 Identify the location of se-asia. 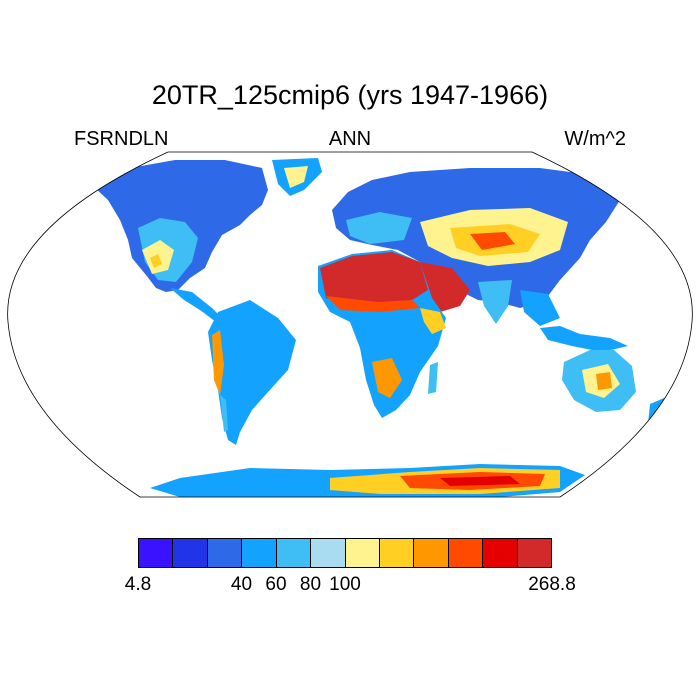
(540, 308).